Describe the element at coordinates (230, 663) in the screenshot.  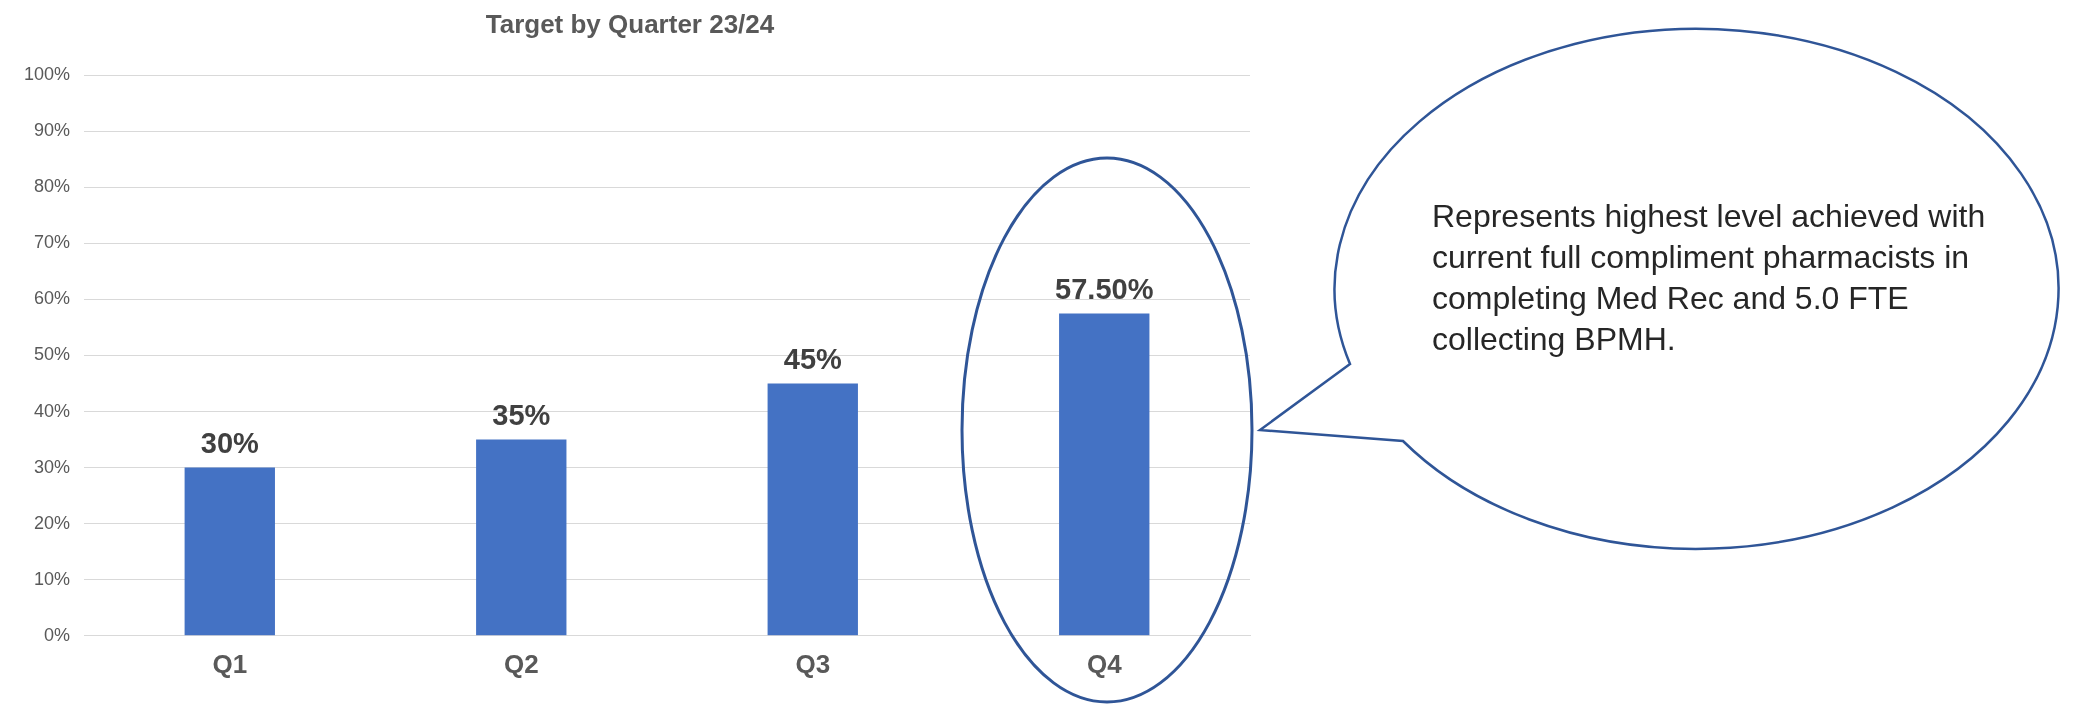
I see `x-tick-label: Q1` at that location.